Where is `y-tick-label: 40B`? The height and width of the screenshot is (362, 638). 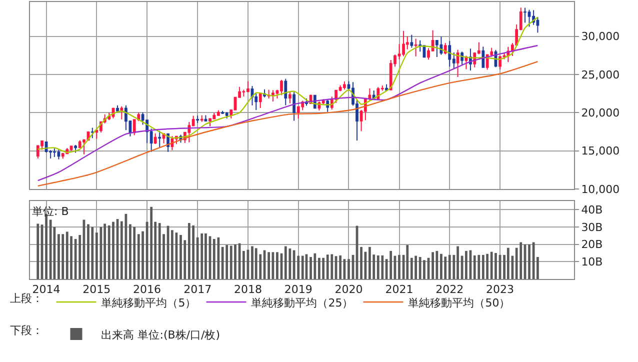 y-tick-label: 40B is located at coordinates (592, 210).